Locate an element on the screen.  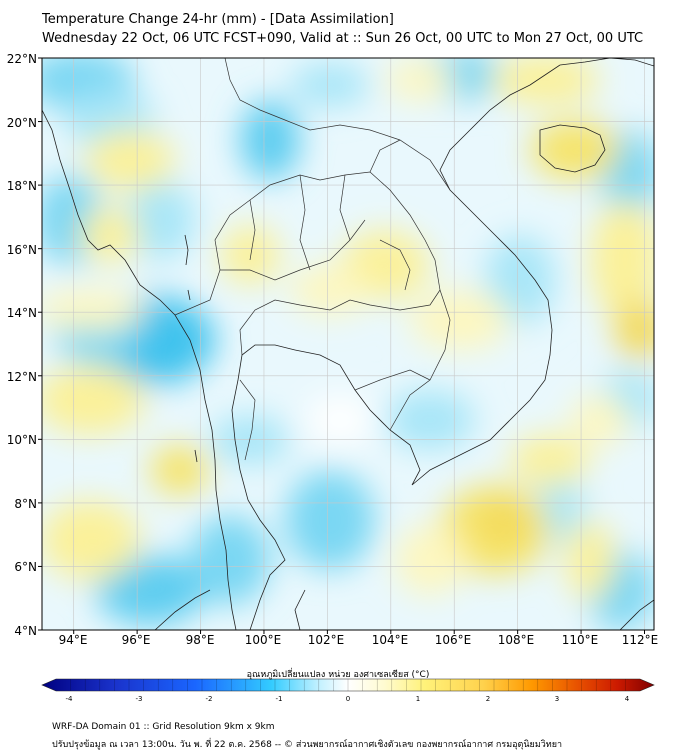
lat-label-10: 10°N is located at coordinates (21, 440).